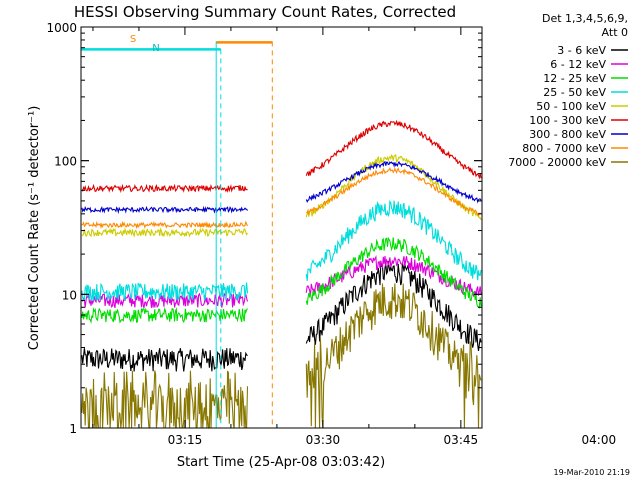 The width and height of the screenshot is (640, 480). What do you see at coordinates (581, 50) in the screenshot?
I see `legend-label: 3 - 6 keV` at bounding box center [581, 50].